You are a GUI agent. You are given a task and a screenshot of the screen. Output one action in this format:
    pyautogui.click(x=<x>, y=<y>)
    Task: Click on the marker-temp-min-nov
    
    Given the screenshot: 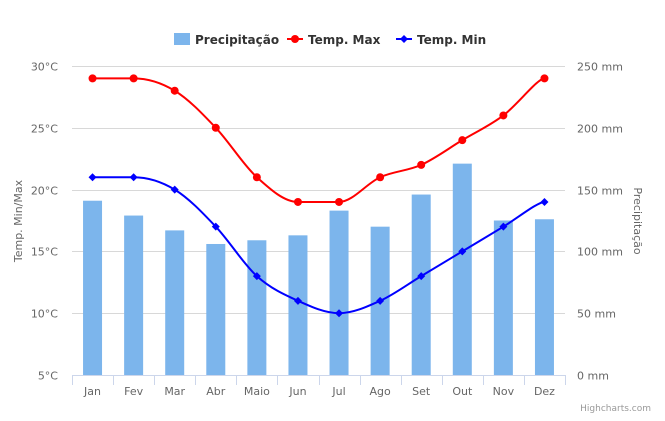 What is the action you would take?
    pyautogui.click(x=503, y=226)
    